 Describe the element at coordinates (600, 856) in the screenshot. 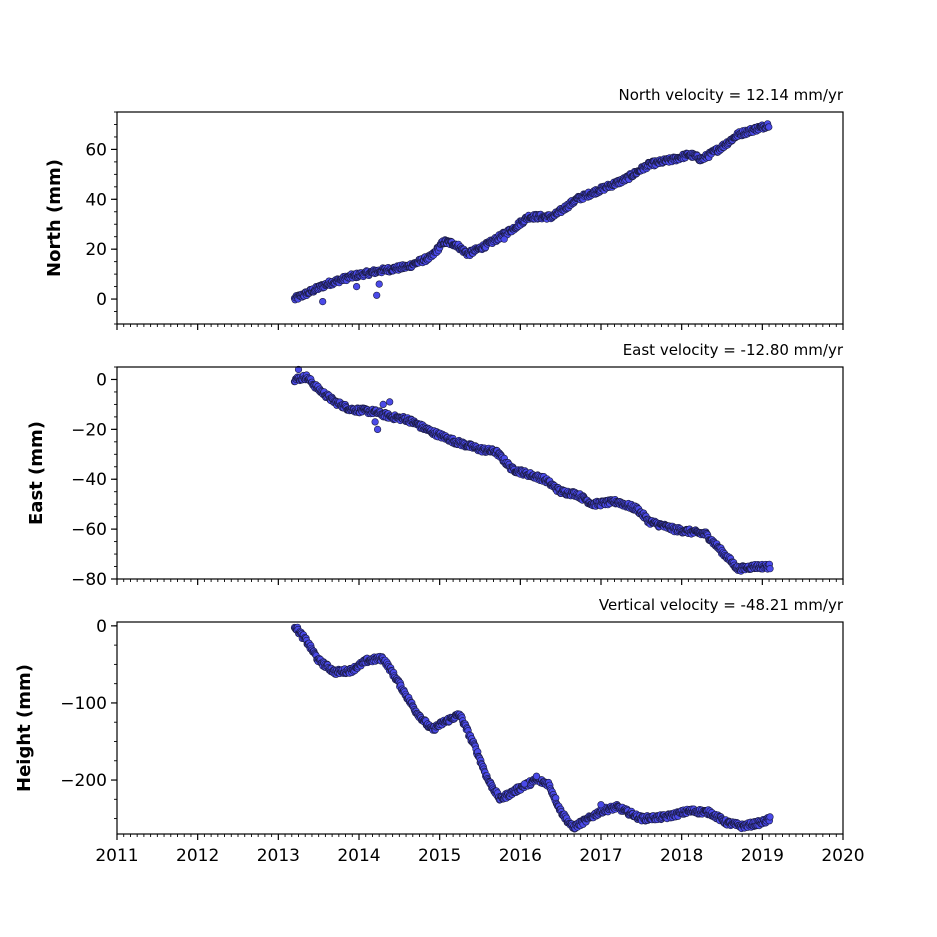

I see `x-tick-label: 2017` at that location.